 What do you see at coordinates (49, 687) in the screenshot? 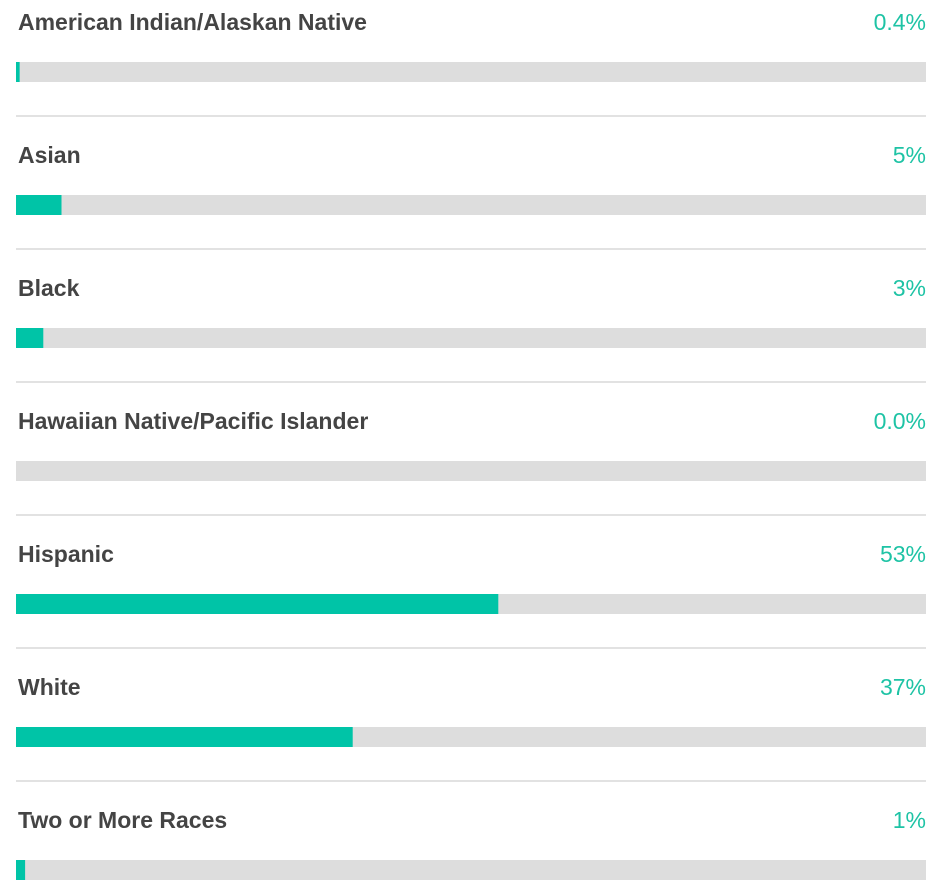
I see `category-label: White` at bounding box center [49, 687].